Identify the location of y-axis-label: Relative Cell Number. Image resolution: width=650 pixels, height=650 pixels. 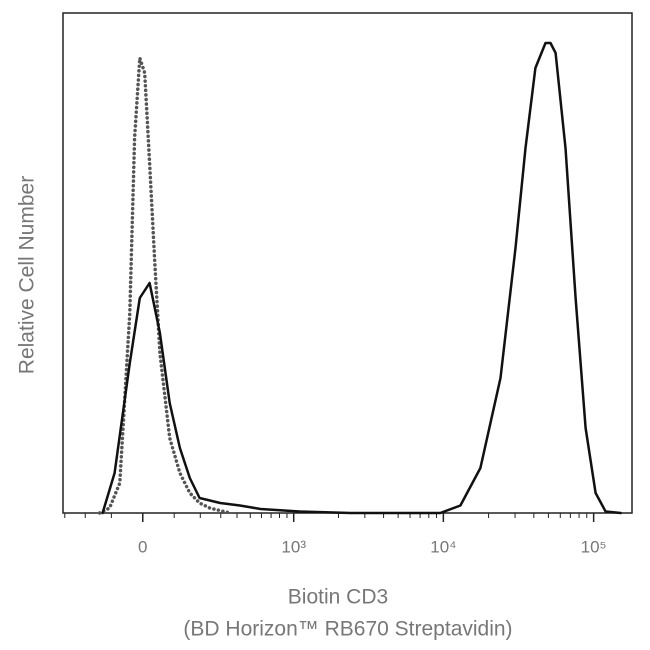
(27, 275).